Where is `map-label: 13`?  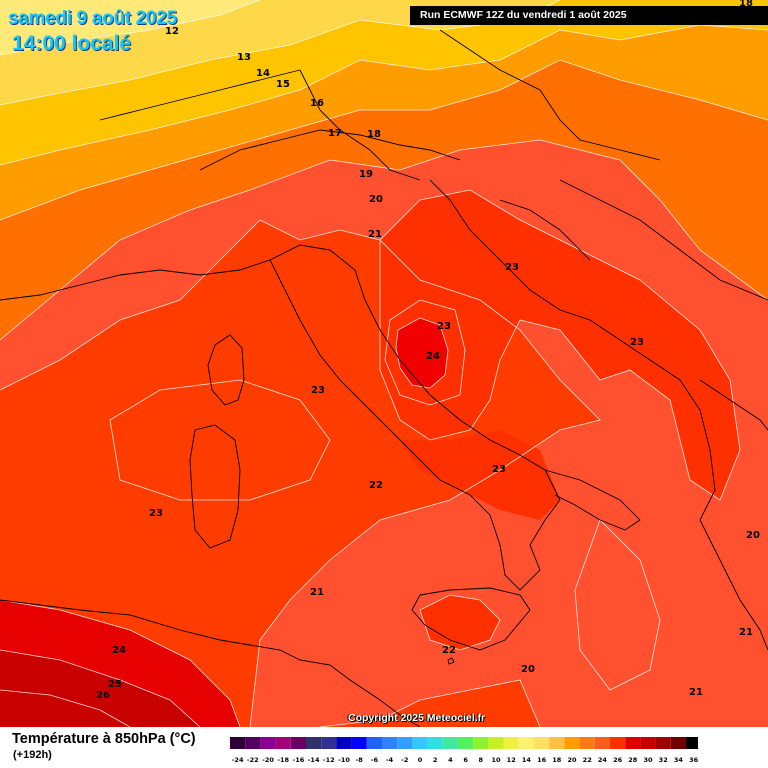 map-label: 13 is located at coordinates (244, 57).